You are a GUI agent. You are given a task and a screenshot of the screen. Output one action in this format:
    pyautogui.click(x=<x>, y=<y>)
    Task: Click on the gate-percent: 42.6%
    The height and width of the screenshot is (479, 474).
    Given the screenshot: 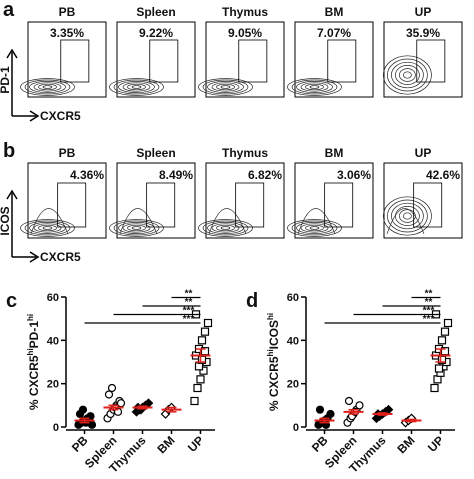 What is the action you would take?
    pyautogui.click(x=443, y=175)
    